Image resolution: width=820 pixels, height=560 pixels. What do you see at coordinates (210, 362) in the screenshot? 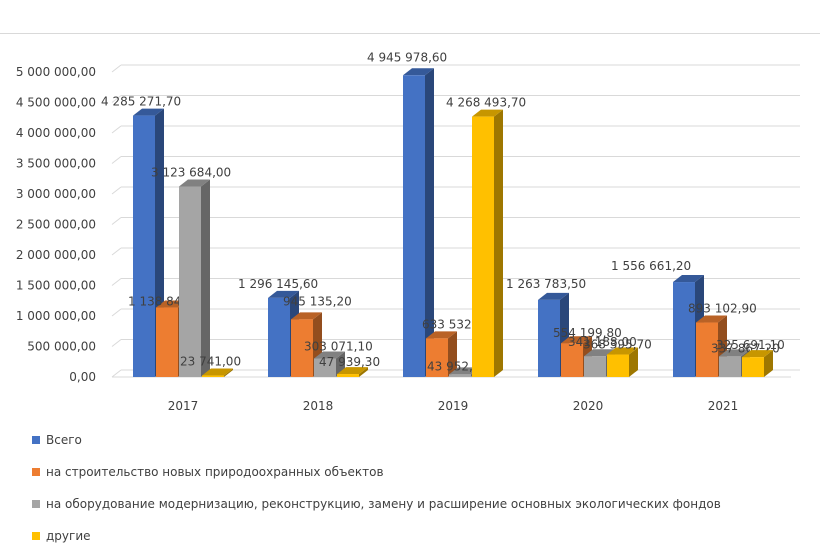
I see `data-label: 23 741,00` at bounding box center [210, 362].